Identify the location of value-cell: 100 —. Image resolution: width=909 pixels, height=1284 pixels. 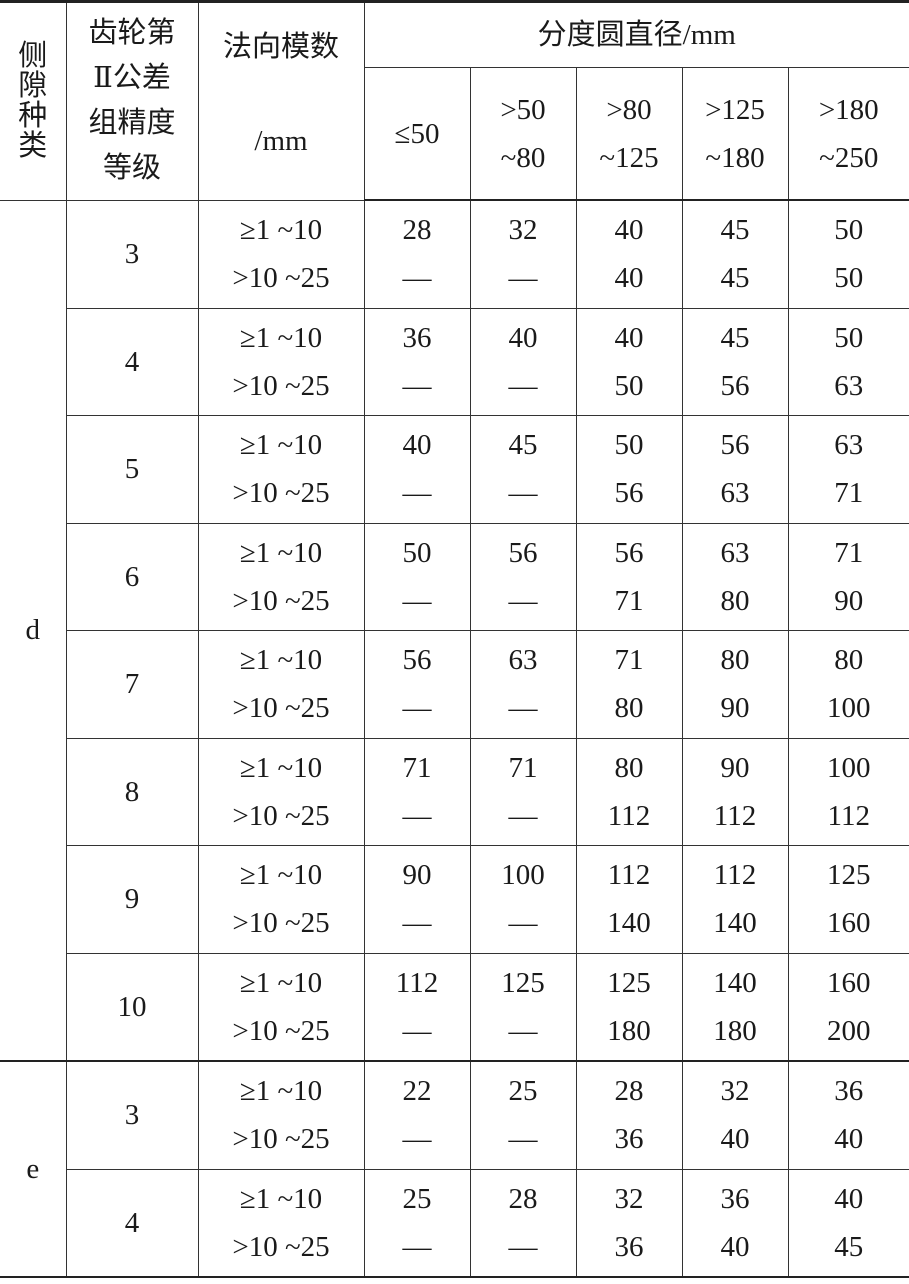
(523, 899).